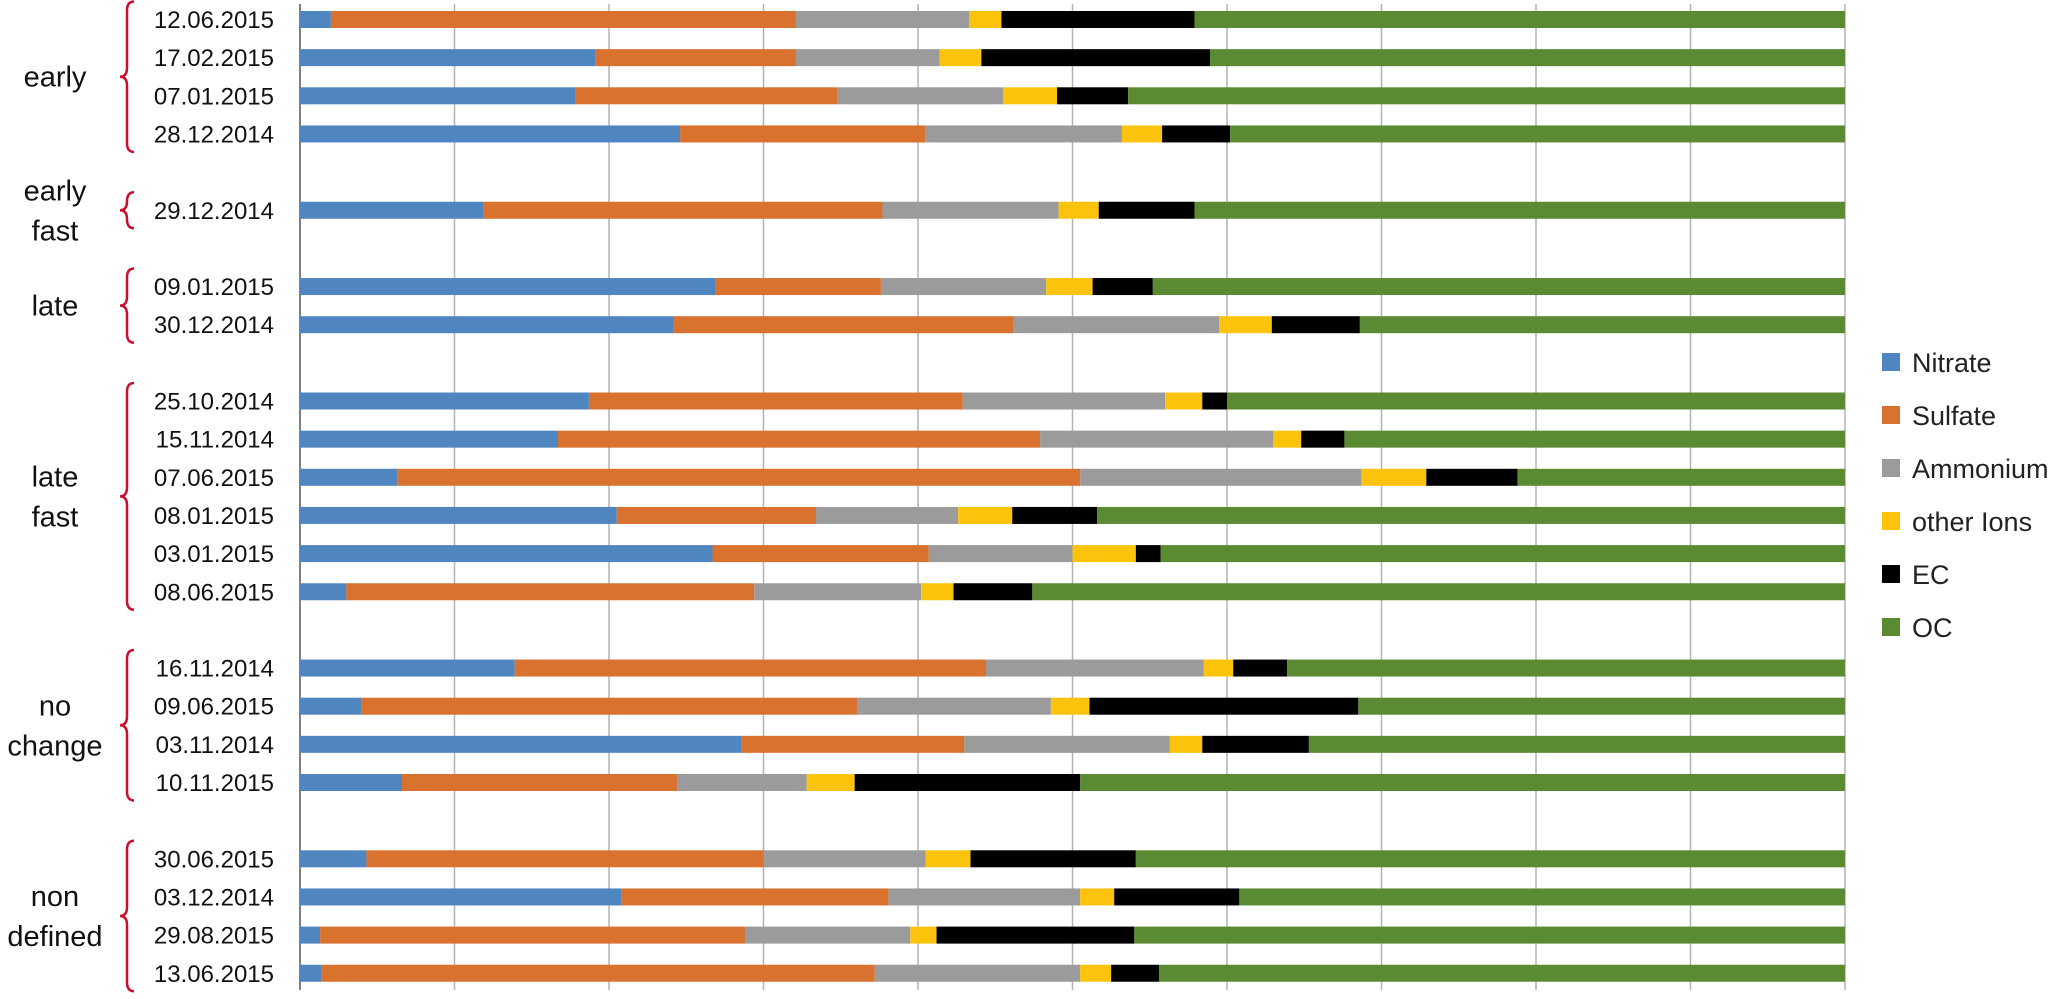  What do you see at coordinates (214, 478) in the screenshot?
I see `row-date-label: 07.06.2015` at bounding box center [214, 478].